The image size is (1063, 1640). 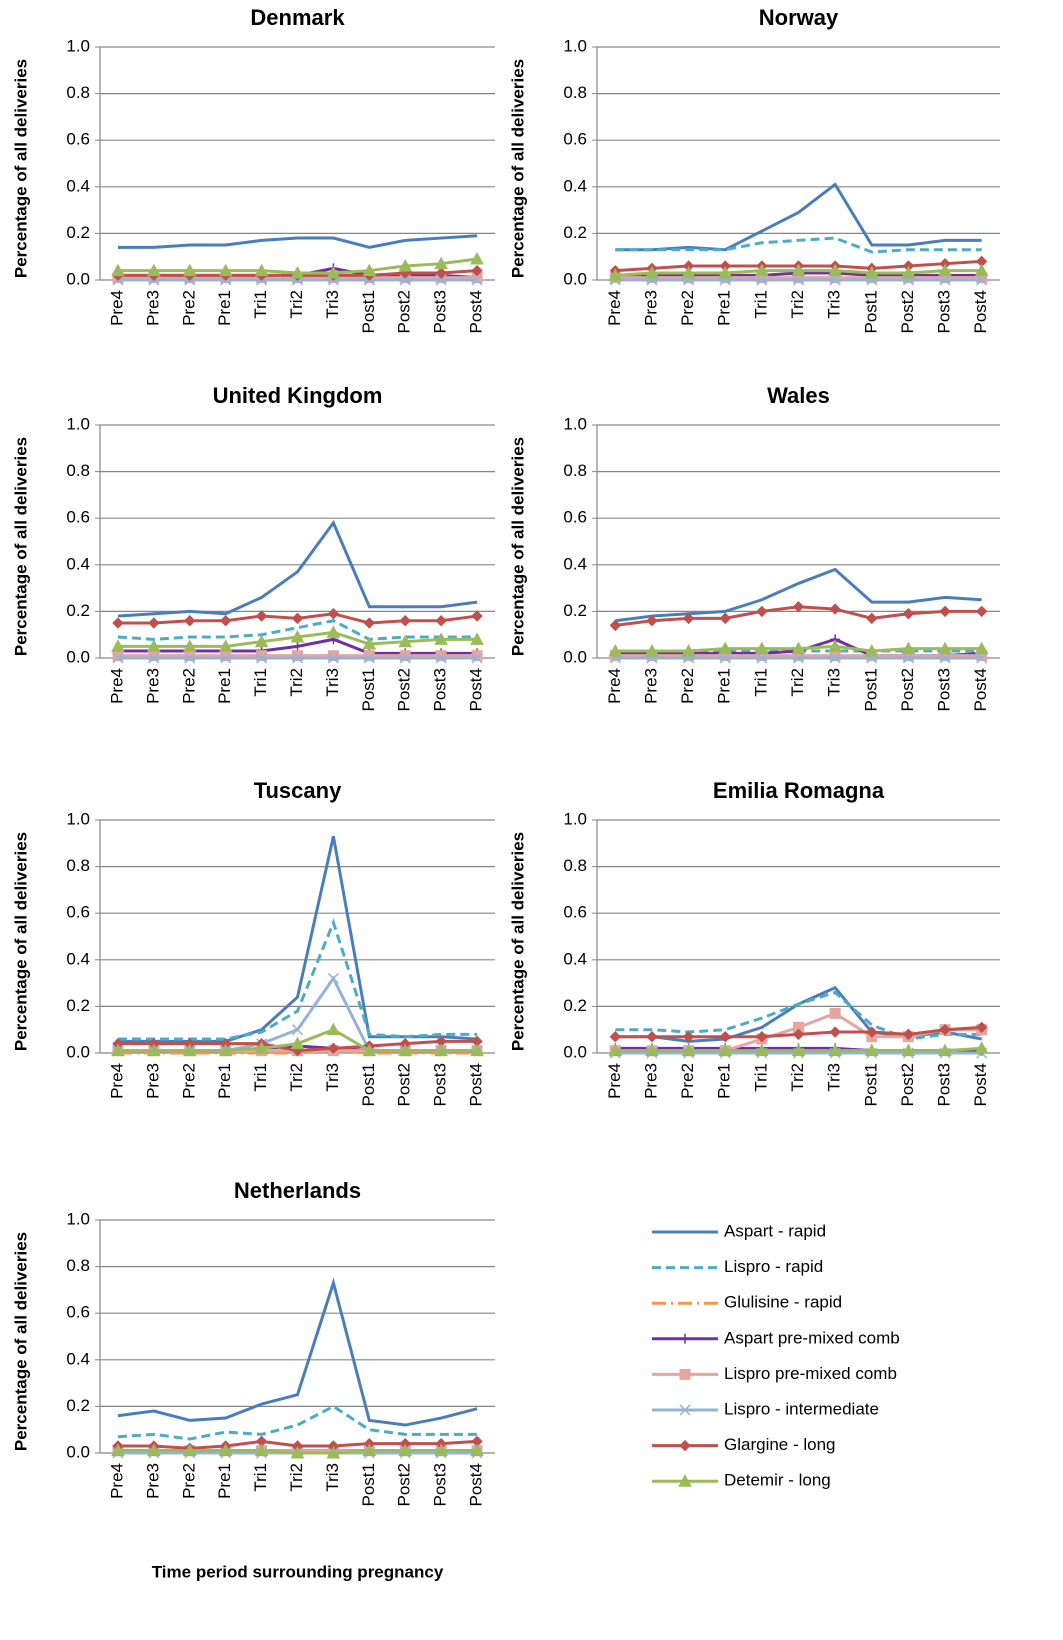 I want to click on x-axis-label: Time period surrounding pregnancy, so click(x=298, y=1571).